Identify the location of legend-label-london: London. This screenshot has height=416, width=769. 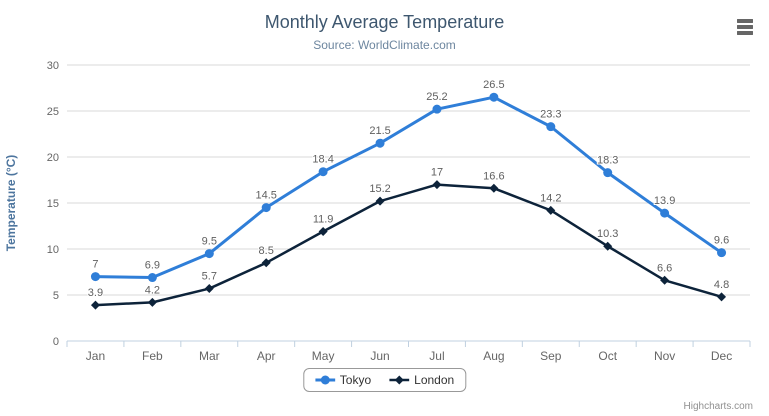
(434, 380).